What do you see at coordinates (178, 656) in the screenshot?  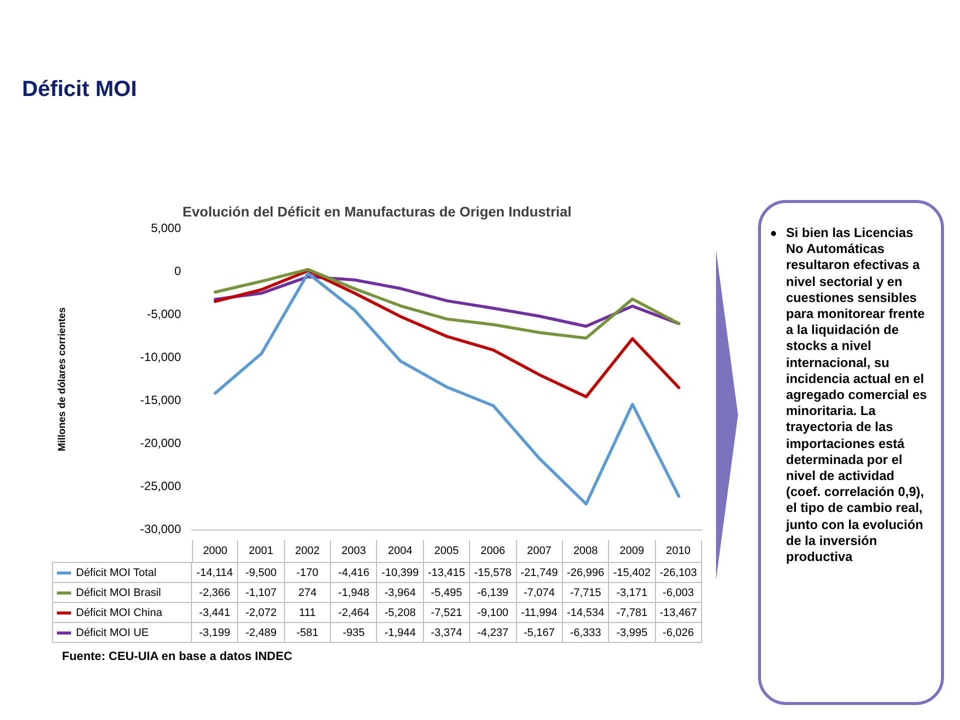 I see `source-note: Fuente: CEU-UIA en base a datos INDEC` at bounding box center [178, 656].